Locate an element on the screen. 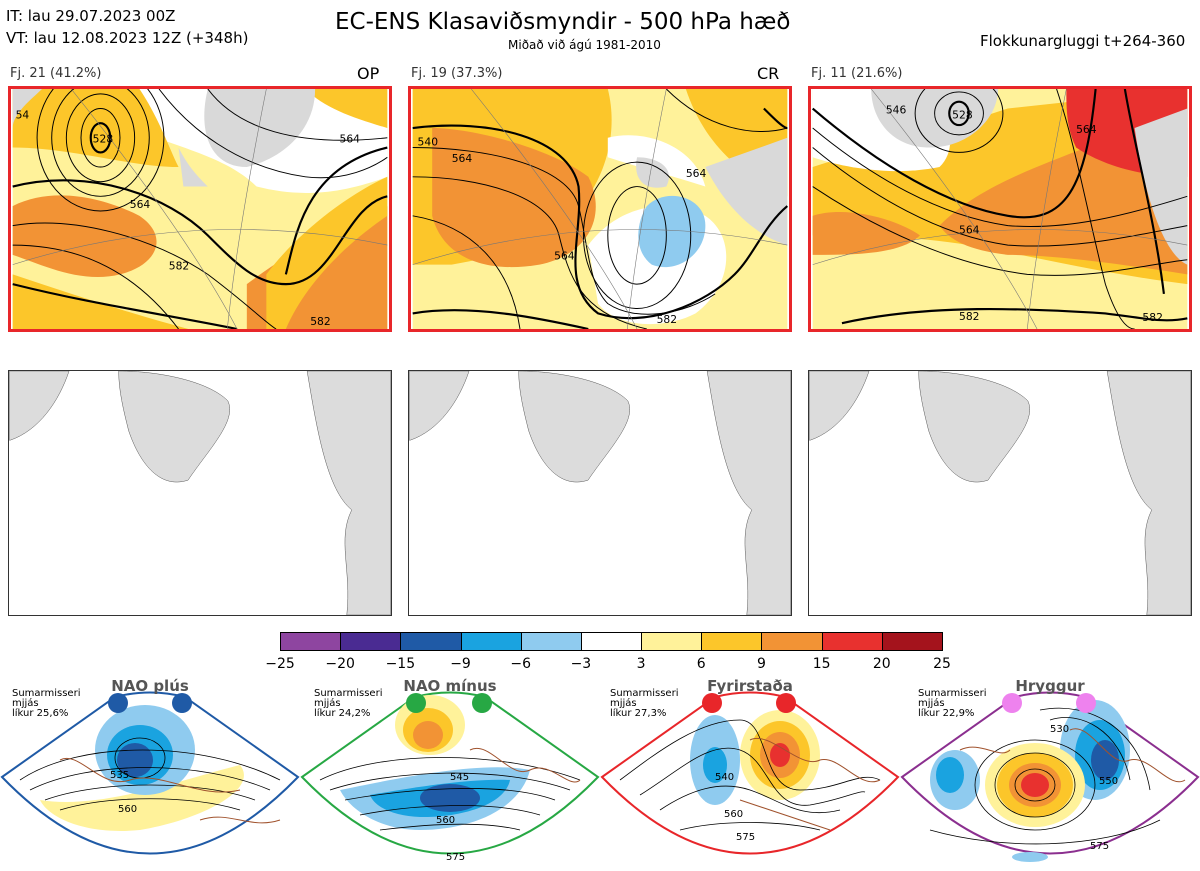 The image size is (1200, 871). cluster-2-label: Fj. 19 (37.3%) is located at coordinates (457, 73).